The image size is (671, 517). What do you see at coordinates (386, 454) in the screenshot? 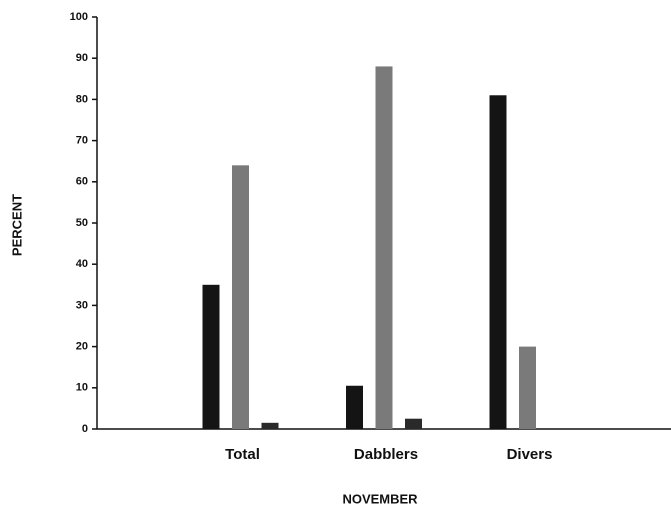
I see `x-tick-label: Dabblers` at bounding box center [386, 454].